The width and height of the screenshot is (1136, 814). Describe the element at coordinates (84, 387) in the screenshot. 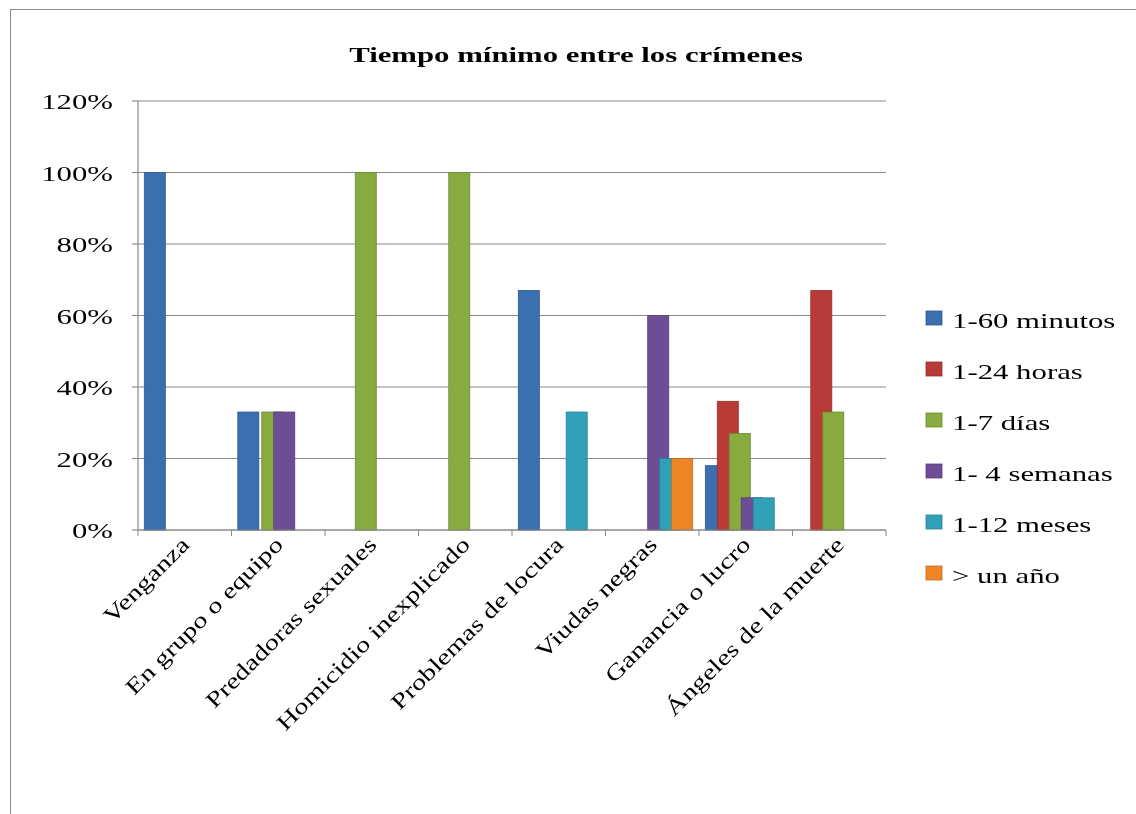

I see `y-tick-label: 40%` at that location.